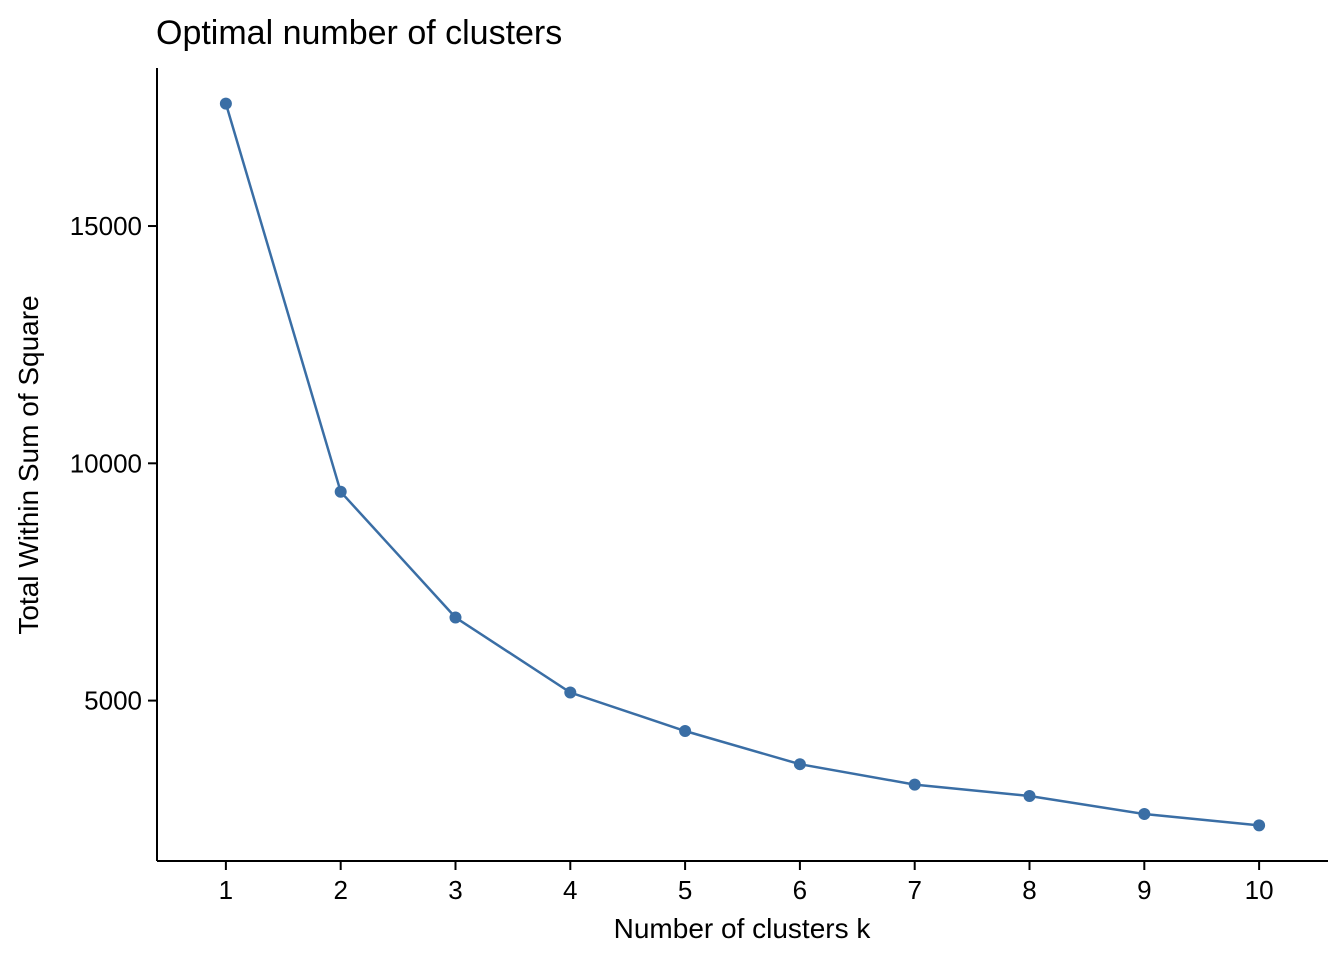 This screenshot has width=1344, height=960. Describe the element at coordinates (1259, 890) in the screenshot. I see `x-tick-label: 10` at that location.